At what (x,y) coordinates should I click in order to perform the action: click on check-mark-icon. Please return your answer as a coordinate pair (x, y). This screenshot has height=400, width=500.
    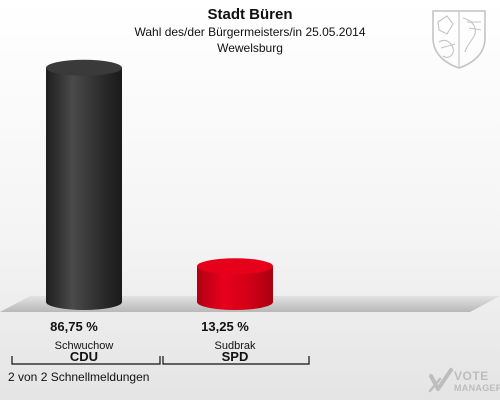
    Looking at the image, I should click on (440, 380).